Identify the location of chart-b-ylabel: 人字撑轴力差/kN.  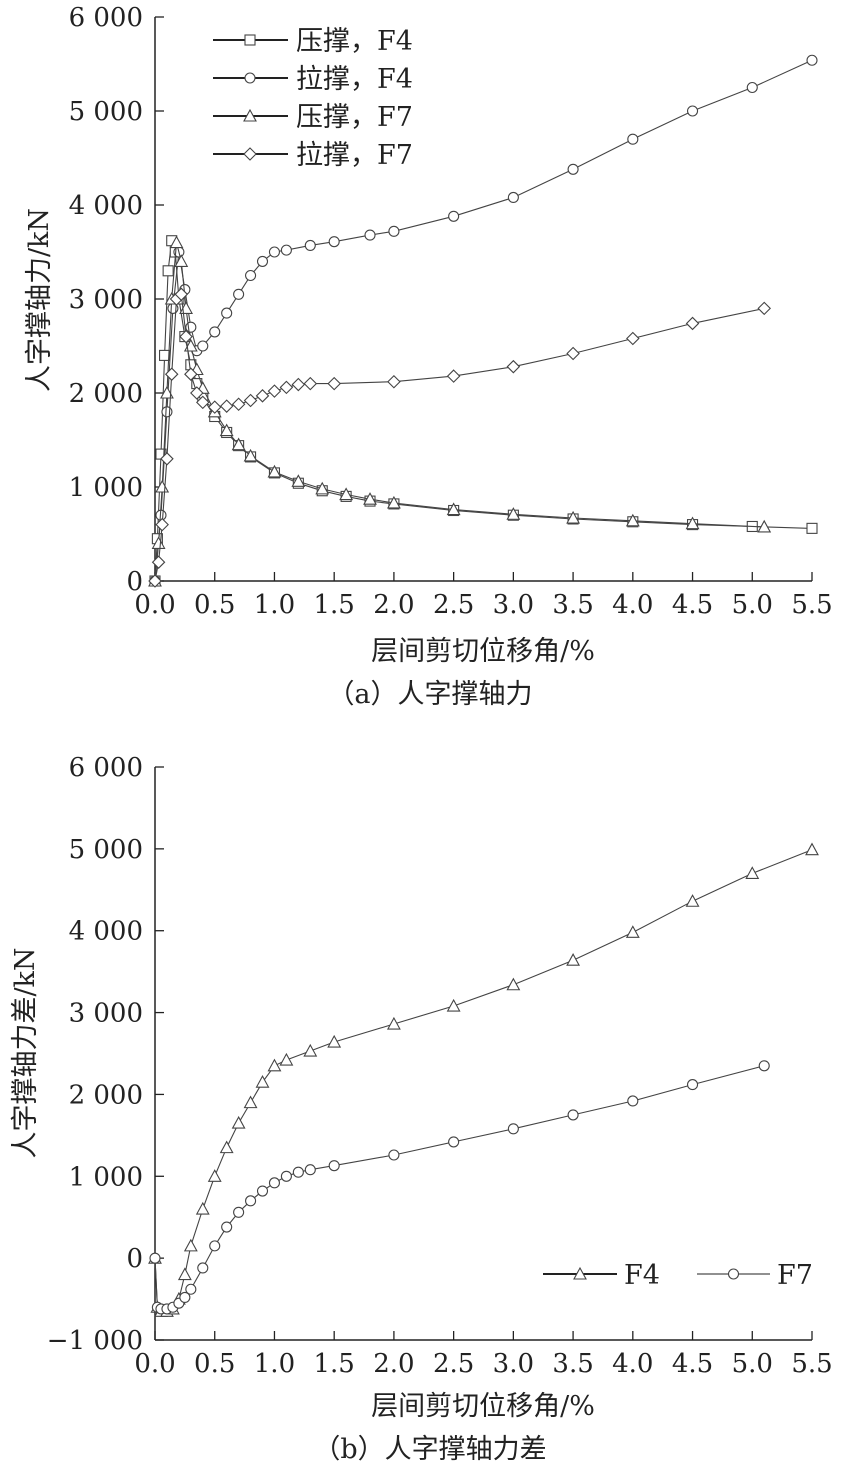
(25, 1052).